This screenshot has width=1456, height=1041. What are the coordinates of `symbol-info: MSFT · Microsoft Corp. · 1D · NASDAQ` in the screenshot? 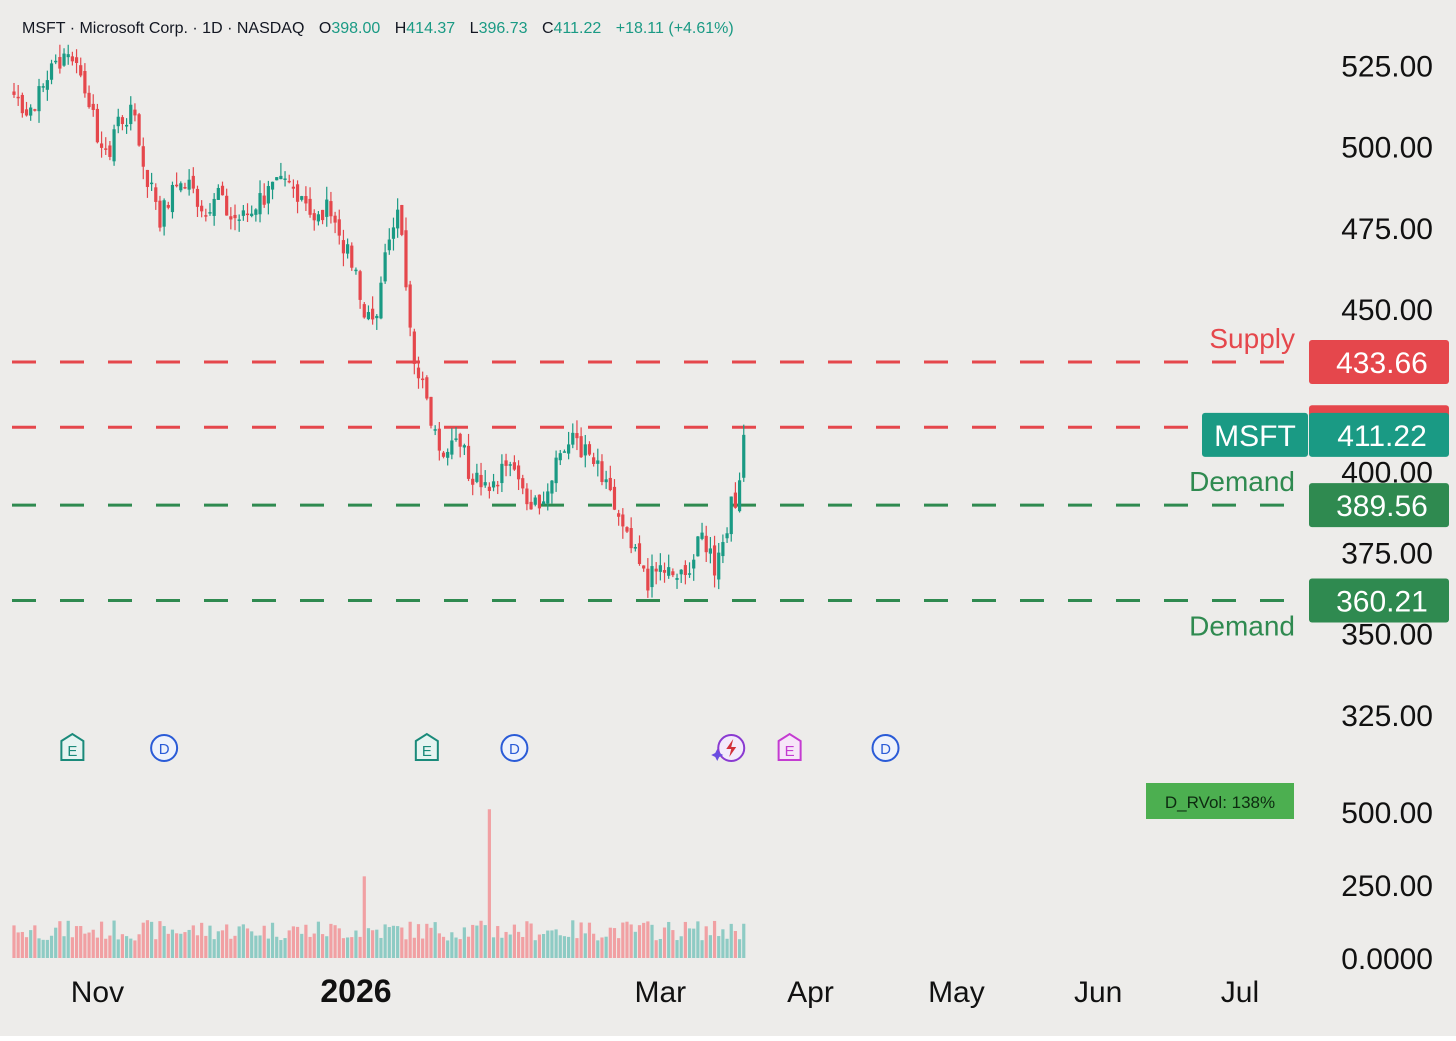 It's located at (163, 28).